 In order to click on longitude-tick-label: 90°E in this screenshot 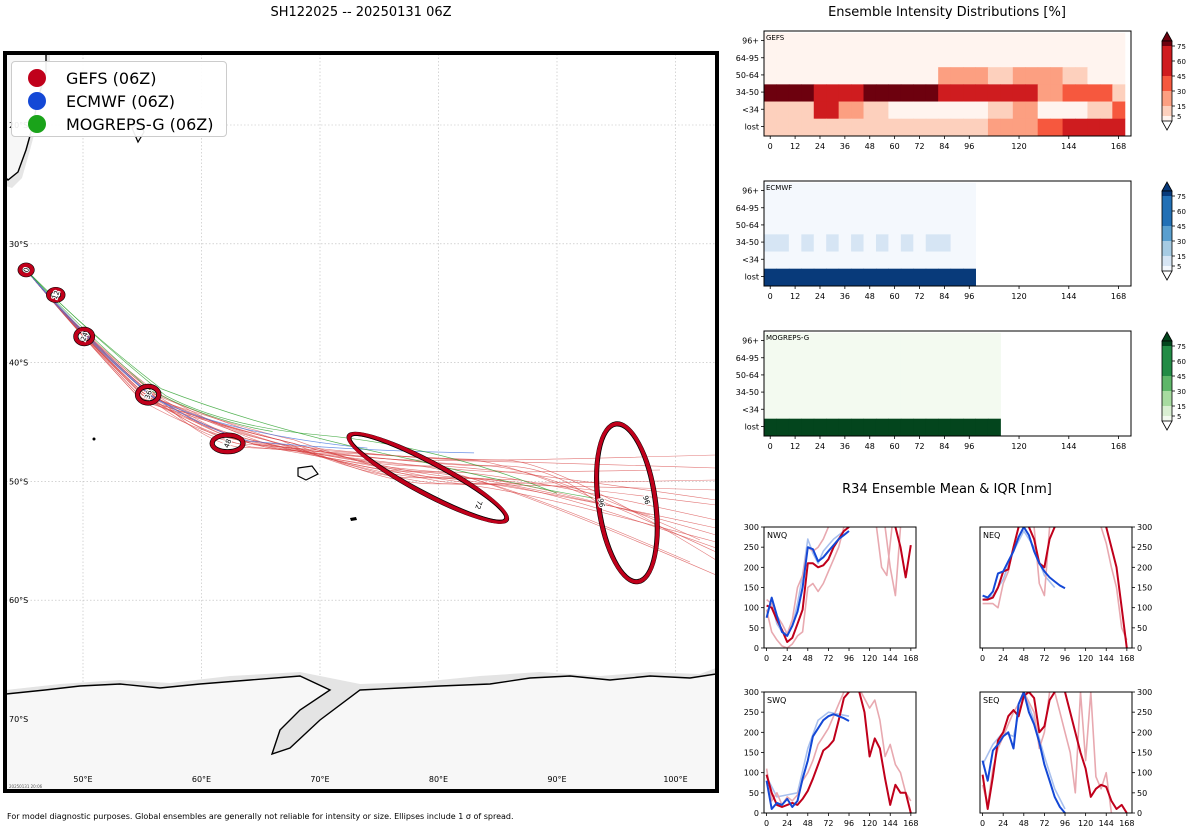, I will do `click(556, 779)`.